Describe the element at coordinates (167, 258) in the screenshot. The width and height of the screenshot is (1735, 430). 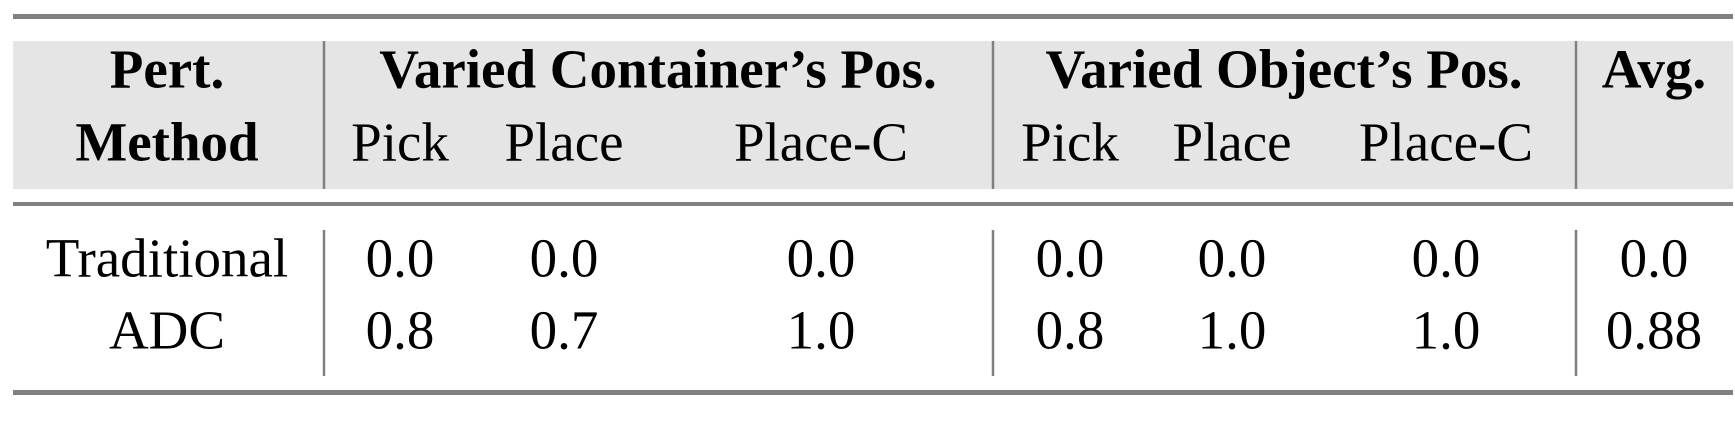
I see `row-label: Traditional` at that location.